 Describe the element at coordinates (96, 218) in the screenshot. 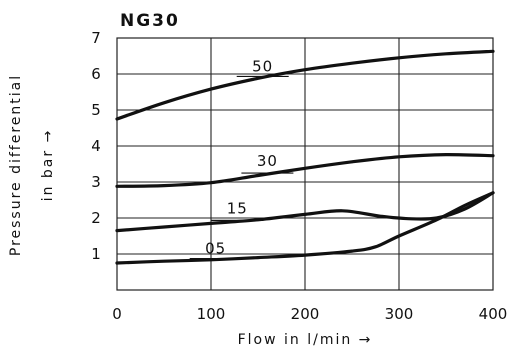

I see `y-tick-label: 2` at that location.